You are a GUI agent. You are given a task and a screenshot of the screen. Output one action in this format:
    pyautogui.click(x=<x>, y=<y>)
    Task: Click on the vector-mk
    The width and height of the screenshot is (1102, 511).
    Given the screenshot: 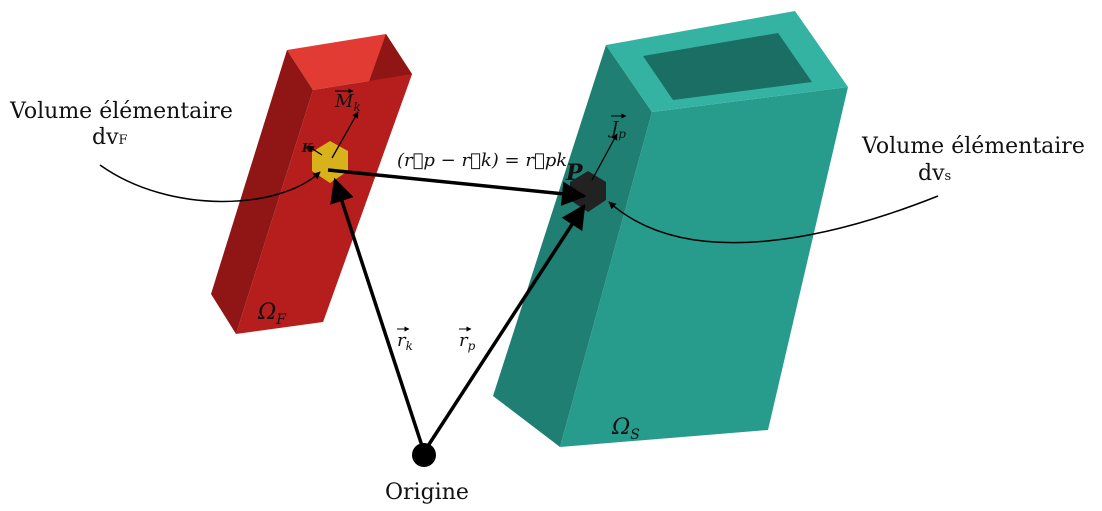 What is the action you would take?
    pyautogui.click(x=345, y=135)
    